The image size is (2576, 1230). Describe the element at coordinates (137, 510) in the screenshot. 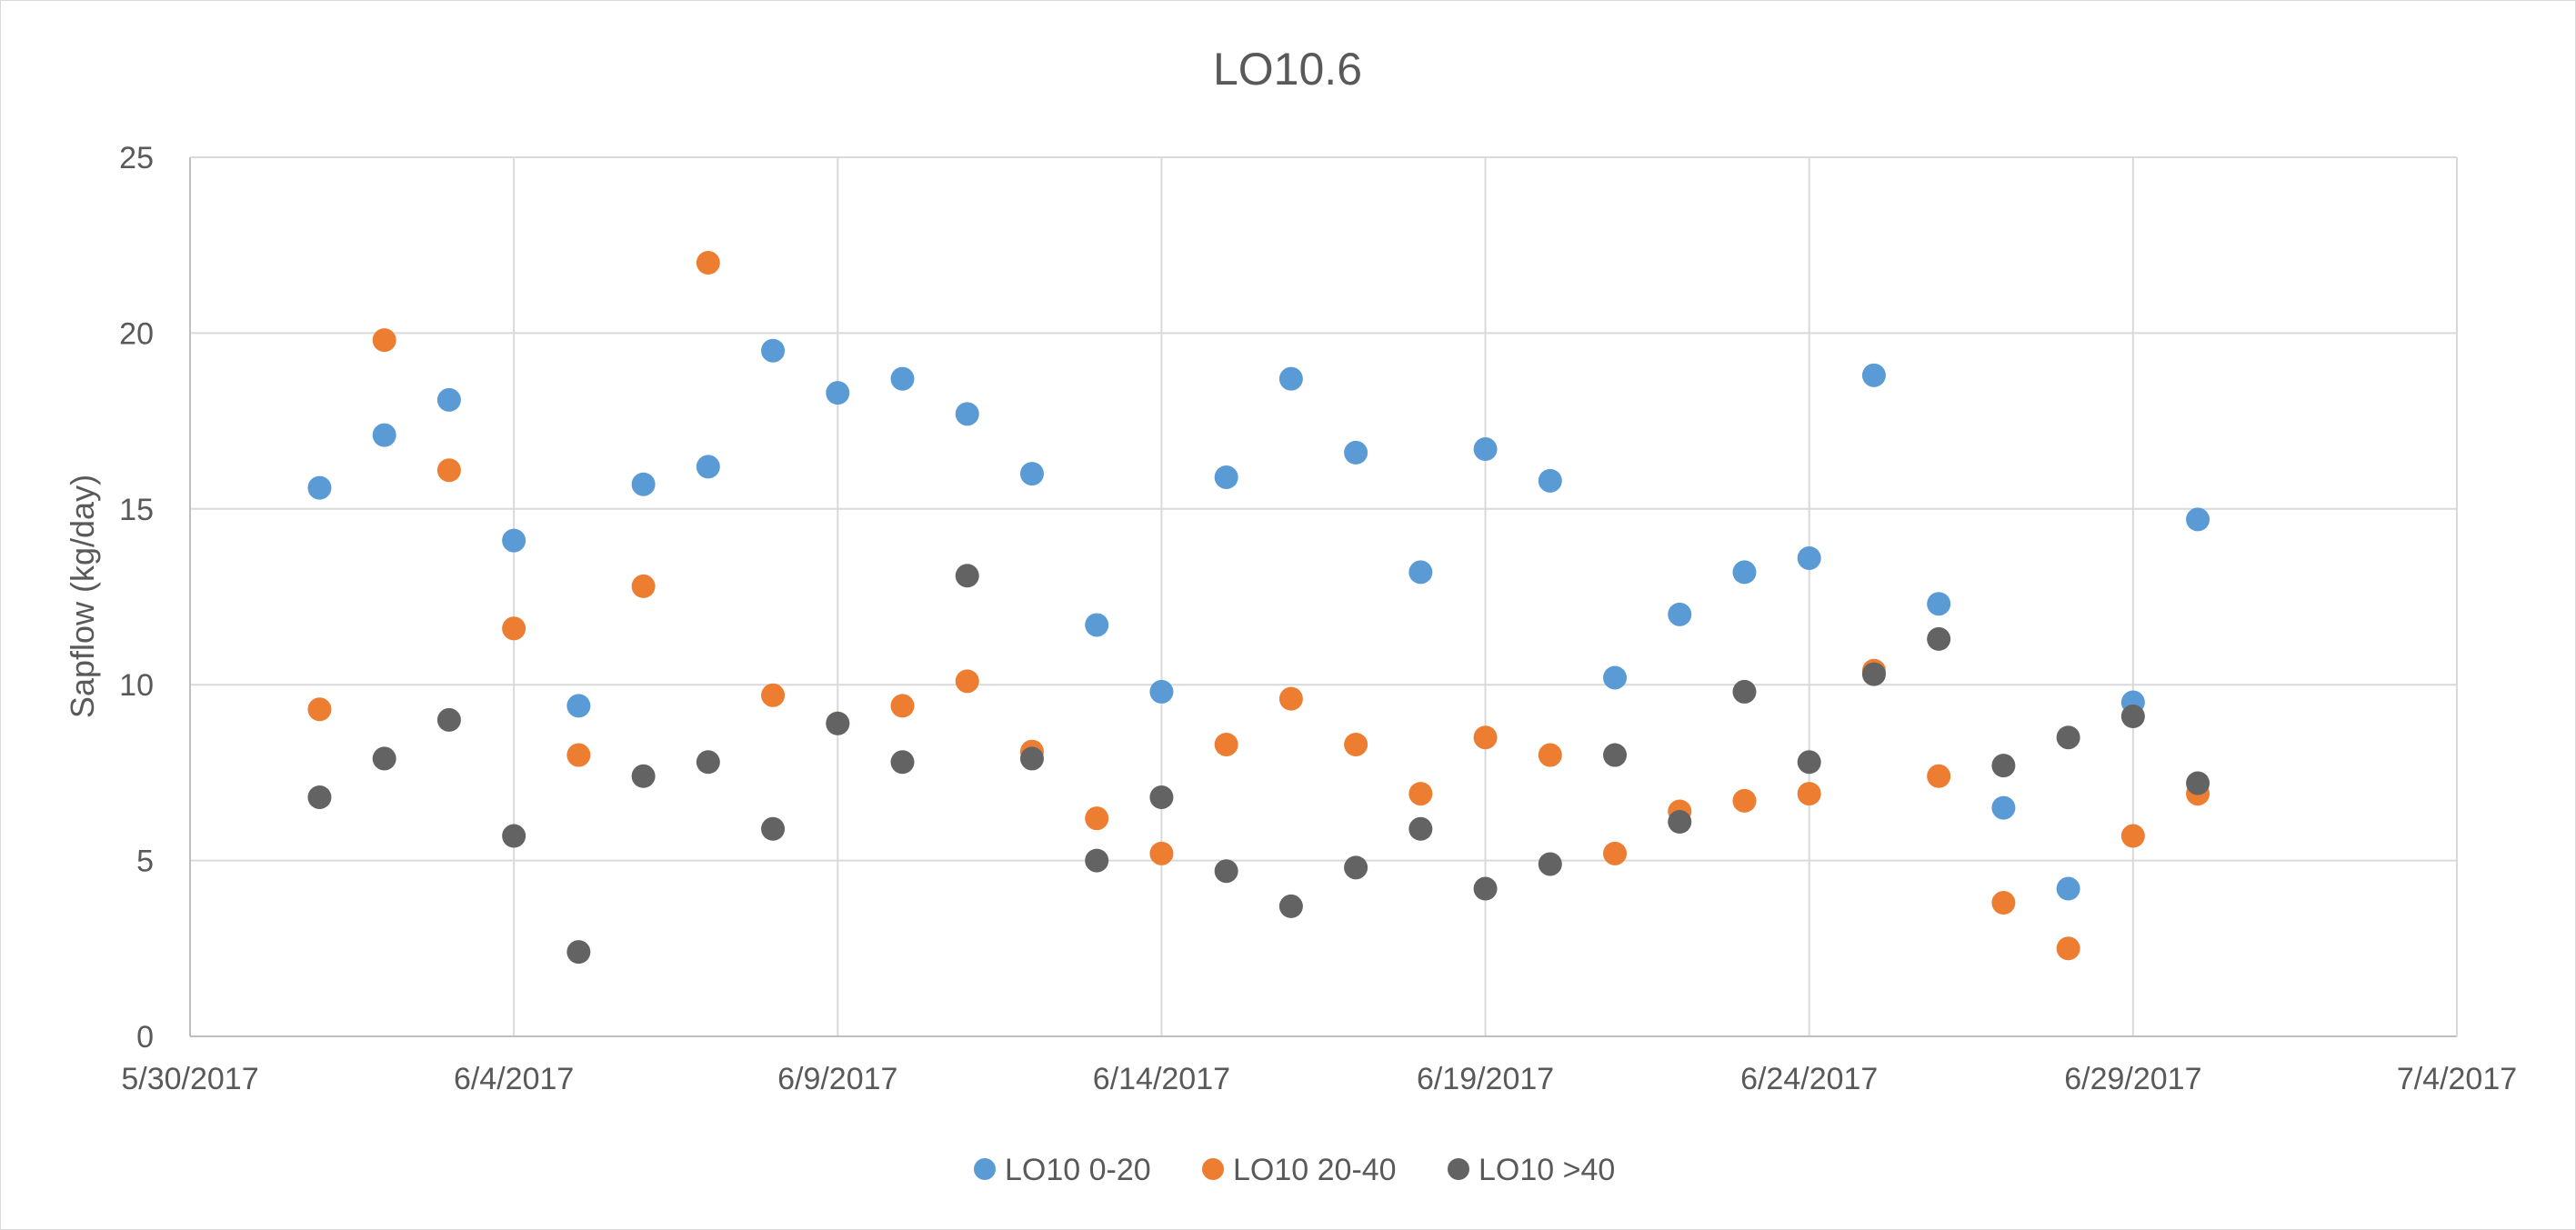

I see `y-tick-label: 15` at that location.